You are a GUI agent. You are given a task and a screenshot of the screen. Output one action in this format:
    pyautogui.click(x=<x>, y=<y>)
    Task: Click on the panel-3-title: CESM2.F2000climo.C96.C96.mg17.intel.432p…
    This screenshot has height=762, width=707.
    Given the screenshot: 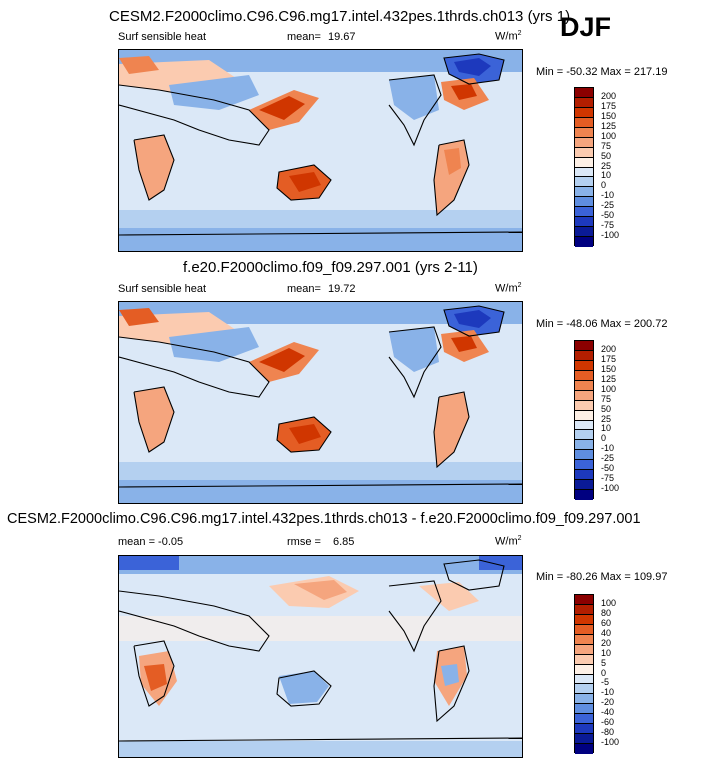 What is the action you would take?
    pyautogui.click(x=324, y=519)
    